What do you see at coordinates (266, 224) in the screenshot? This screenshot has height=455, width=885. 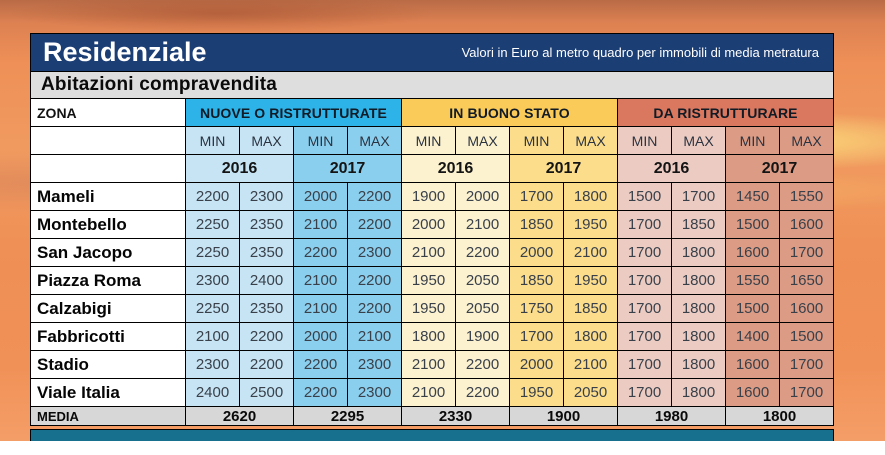 I see `value-cell: 2350` at bounding box center [266, 224].